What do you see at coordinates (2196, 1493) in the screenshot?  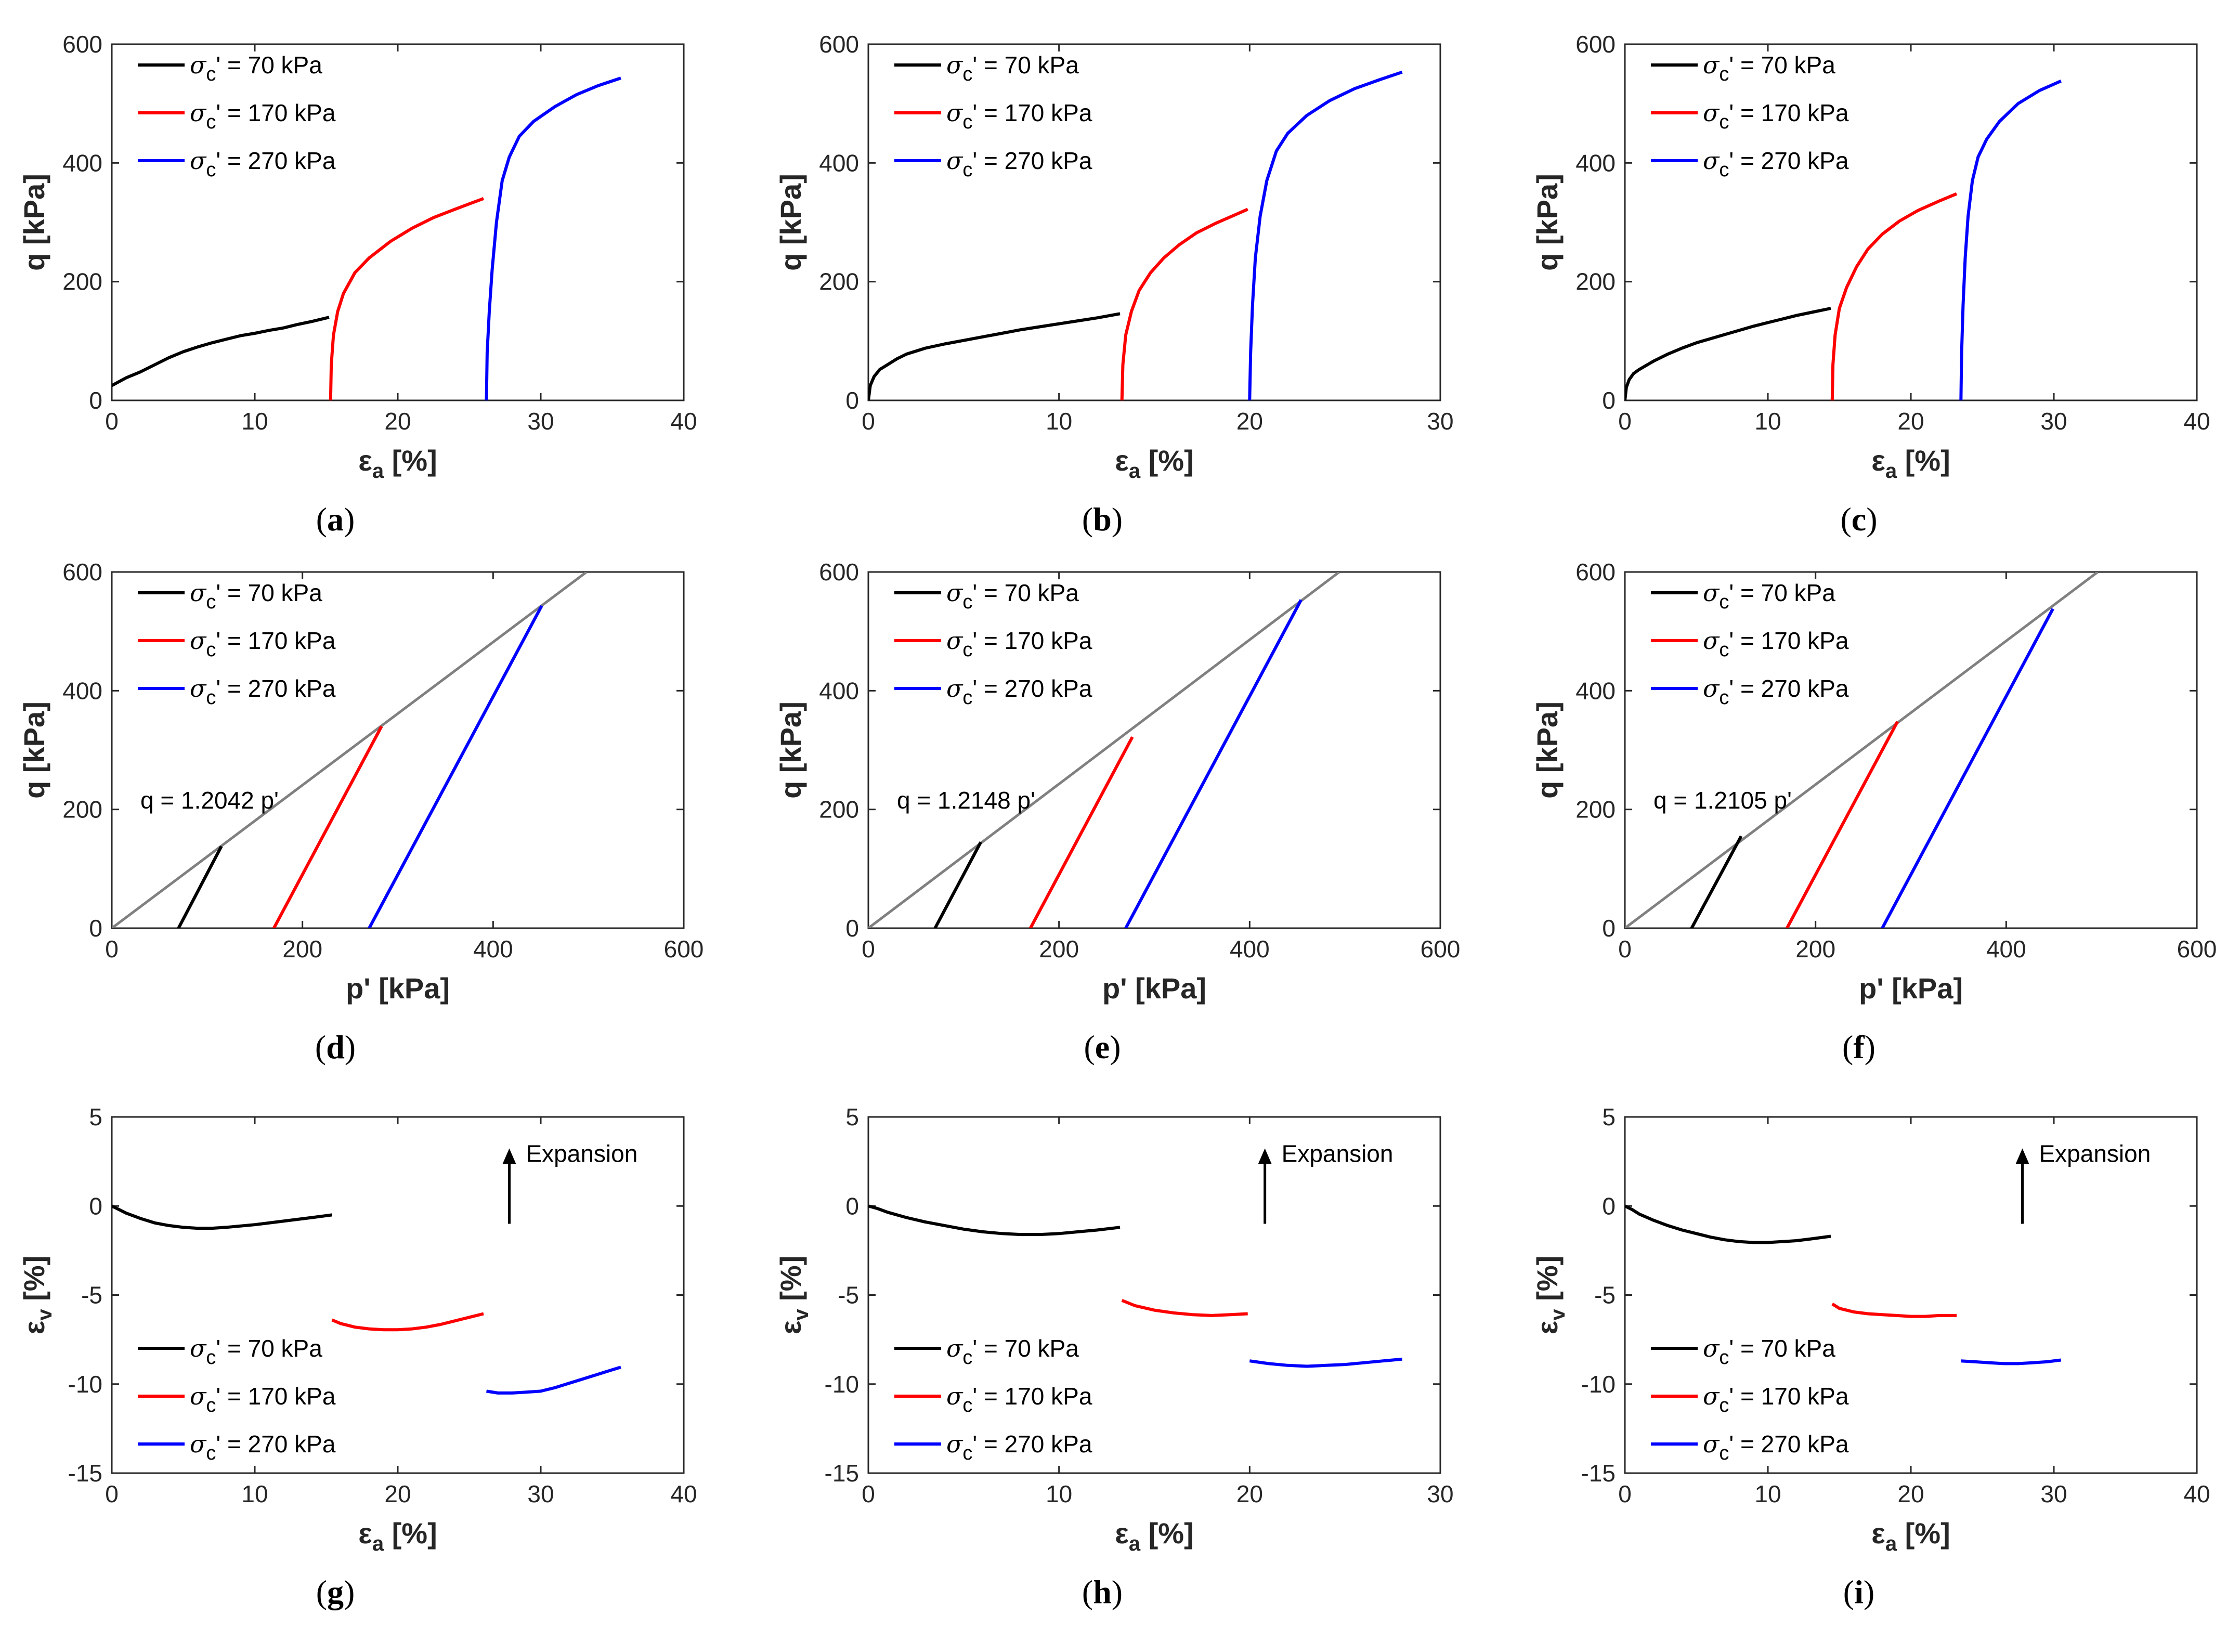 I see `x-tick-label: 40` at bounding box center [2196, 1493].